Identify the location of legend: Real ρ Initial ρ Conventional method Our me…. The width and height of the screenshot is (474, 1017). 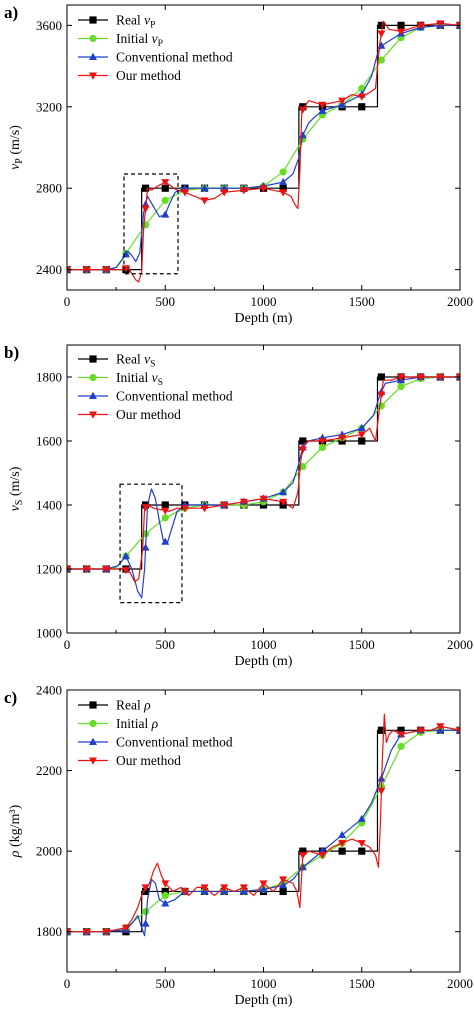
(155, 733).